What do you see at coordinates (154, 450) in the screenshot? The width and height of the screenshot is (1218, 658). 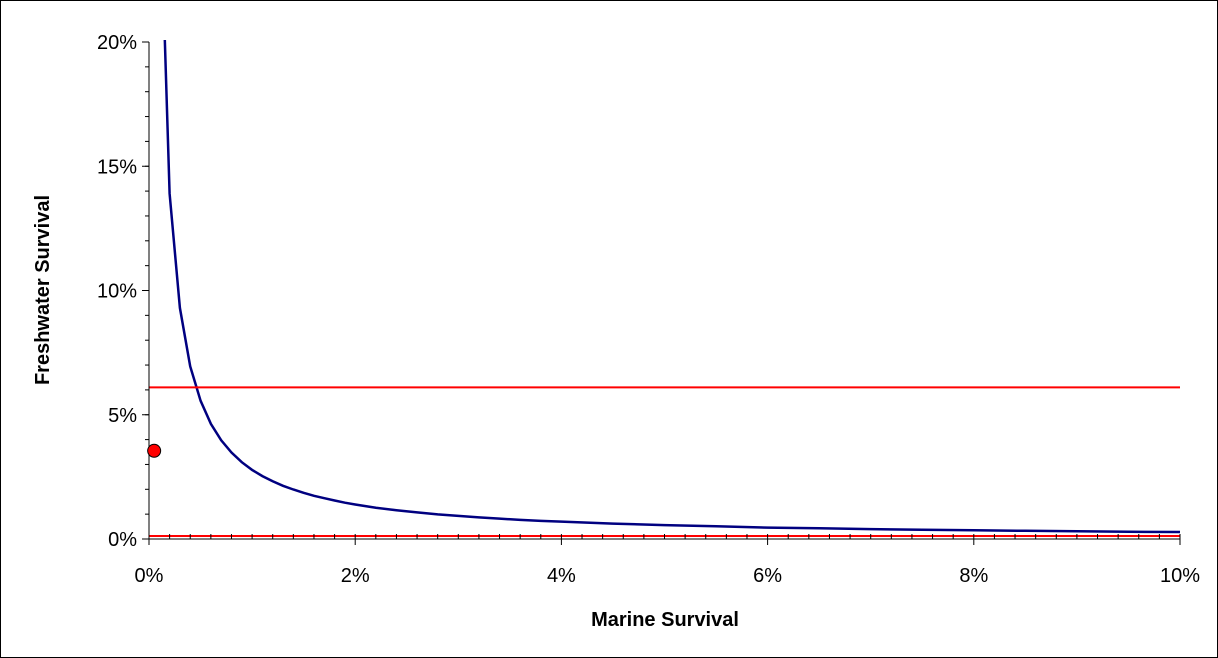 I see `data-point-marker` at bounding box center [154, 450].